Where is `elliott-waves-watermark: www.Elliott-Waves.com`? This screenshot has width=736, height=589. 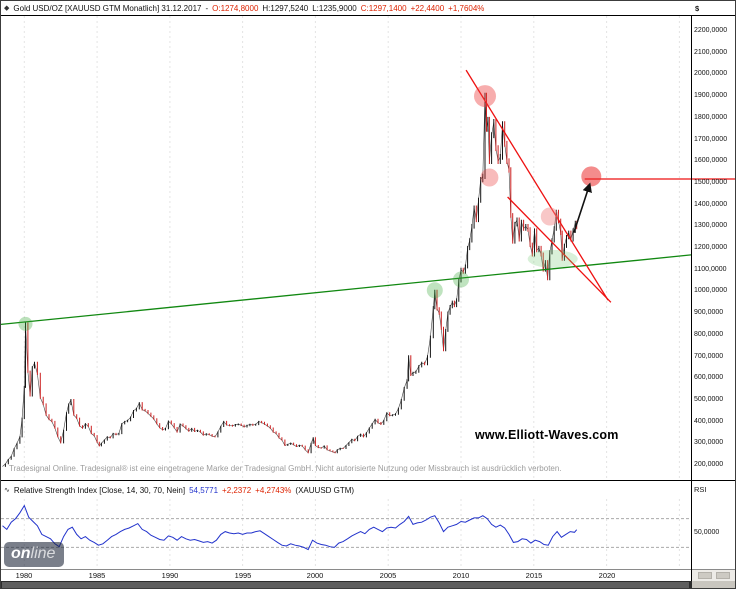
elliott-waves-watermark: www.Elliott-Waves.com is located at coordinates (547, 435).